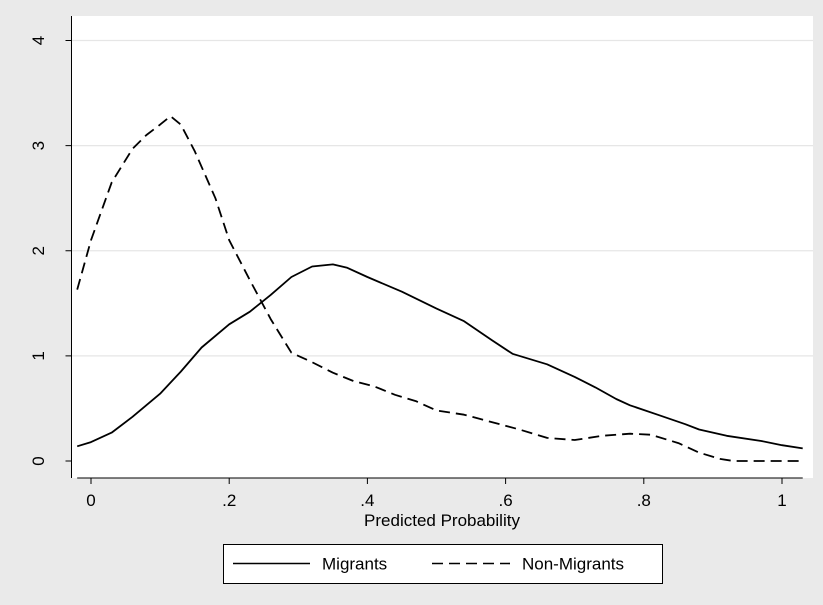  Describe the element at coordinates (229, 500) in the screenshot. I see `x-tick-label: .2` at that location.